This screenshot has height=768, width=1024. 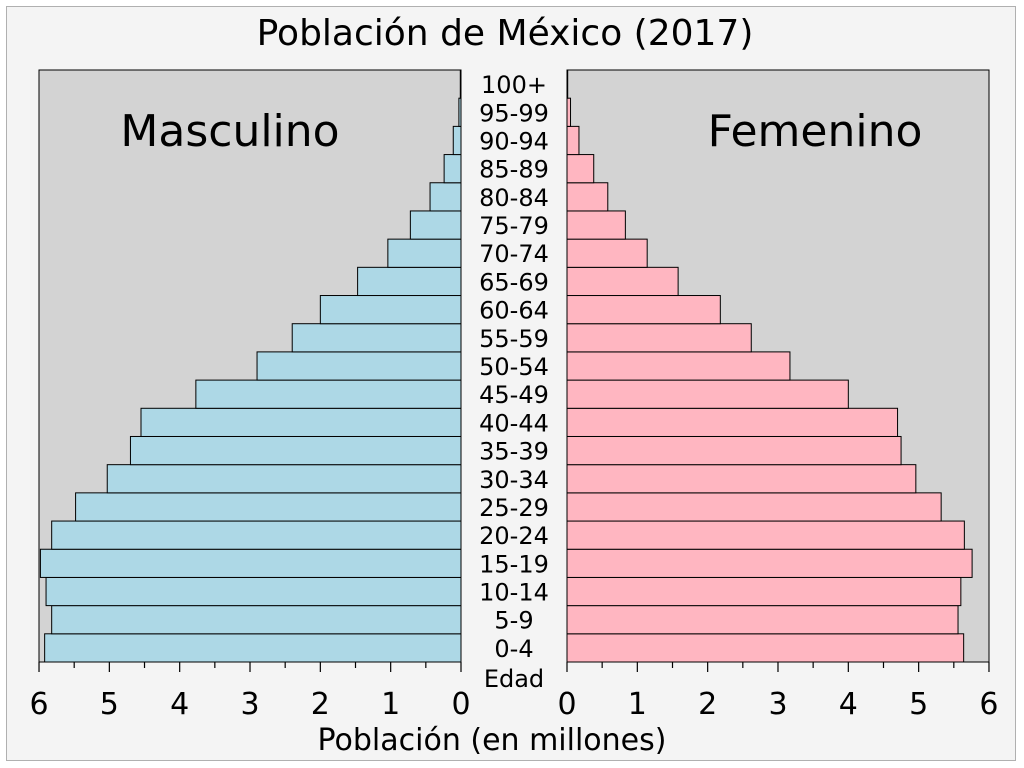 What do you see at coordinates (988, 704) in the screenshot?
I see `x-tick-label-female-6: 6` at bounding box center [988, 704].